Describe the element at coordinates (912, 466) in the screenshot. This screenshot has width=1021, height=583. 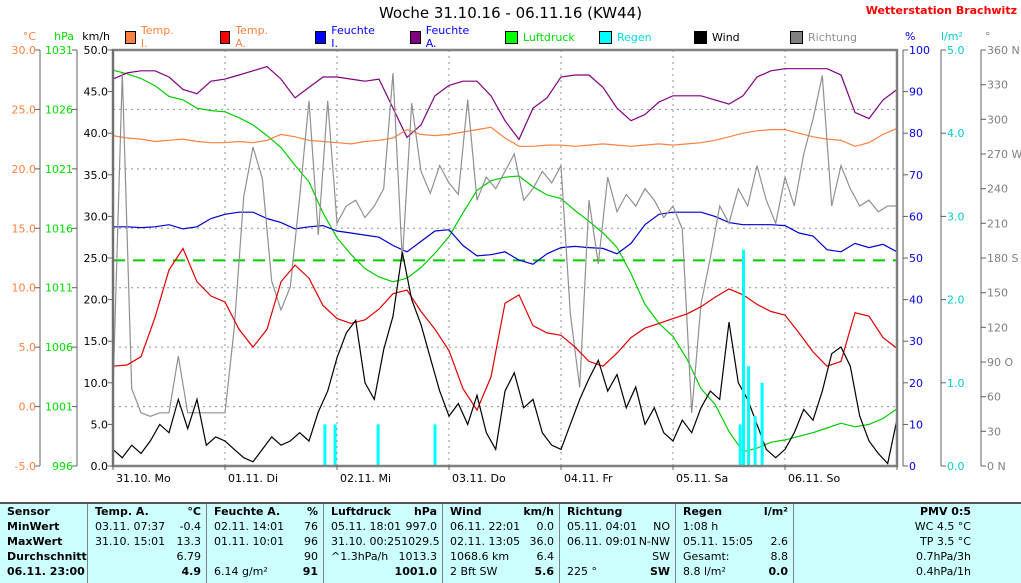
I see `axis-tick-label: 0` at that location.